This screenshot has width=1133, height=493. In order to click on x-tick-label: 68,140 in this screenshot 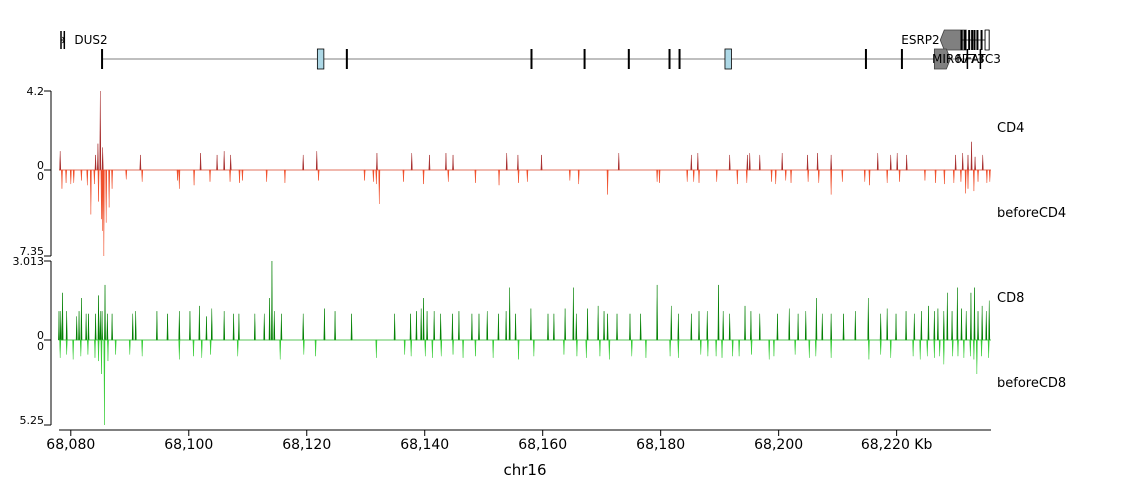, I will do `click(424, 445)`.